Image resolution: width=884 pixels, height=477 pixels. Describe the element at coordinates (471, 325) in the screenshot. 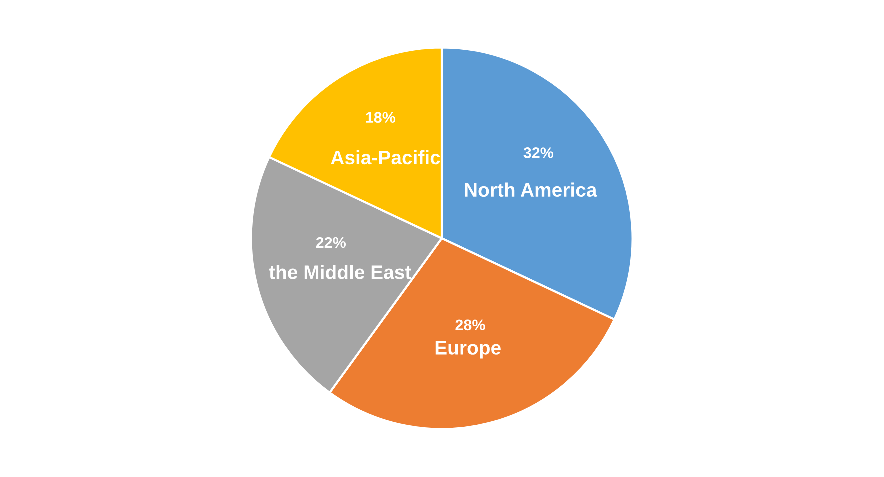

I see `data-label: 28%` at that location.